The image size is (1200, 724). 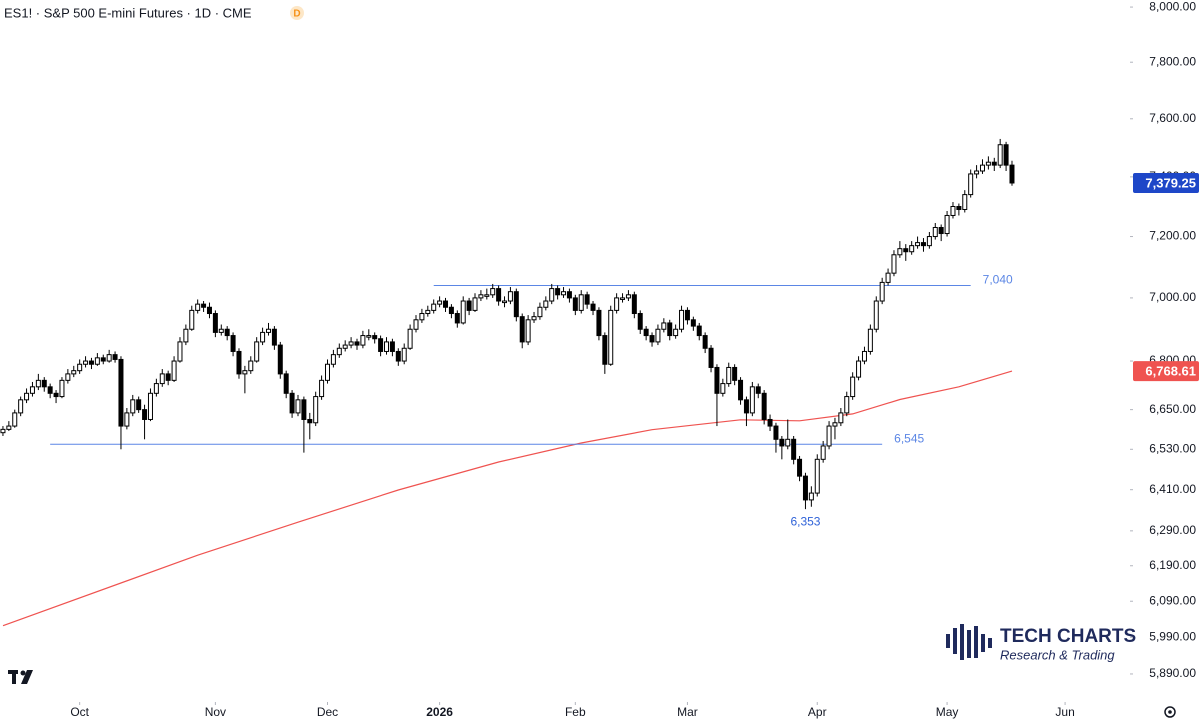 What do you see at coordinates (1172, 236) in the screenshot?
I see `y-tick-label: 7,200.00` at bounding box center [1172, 236].